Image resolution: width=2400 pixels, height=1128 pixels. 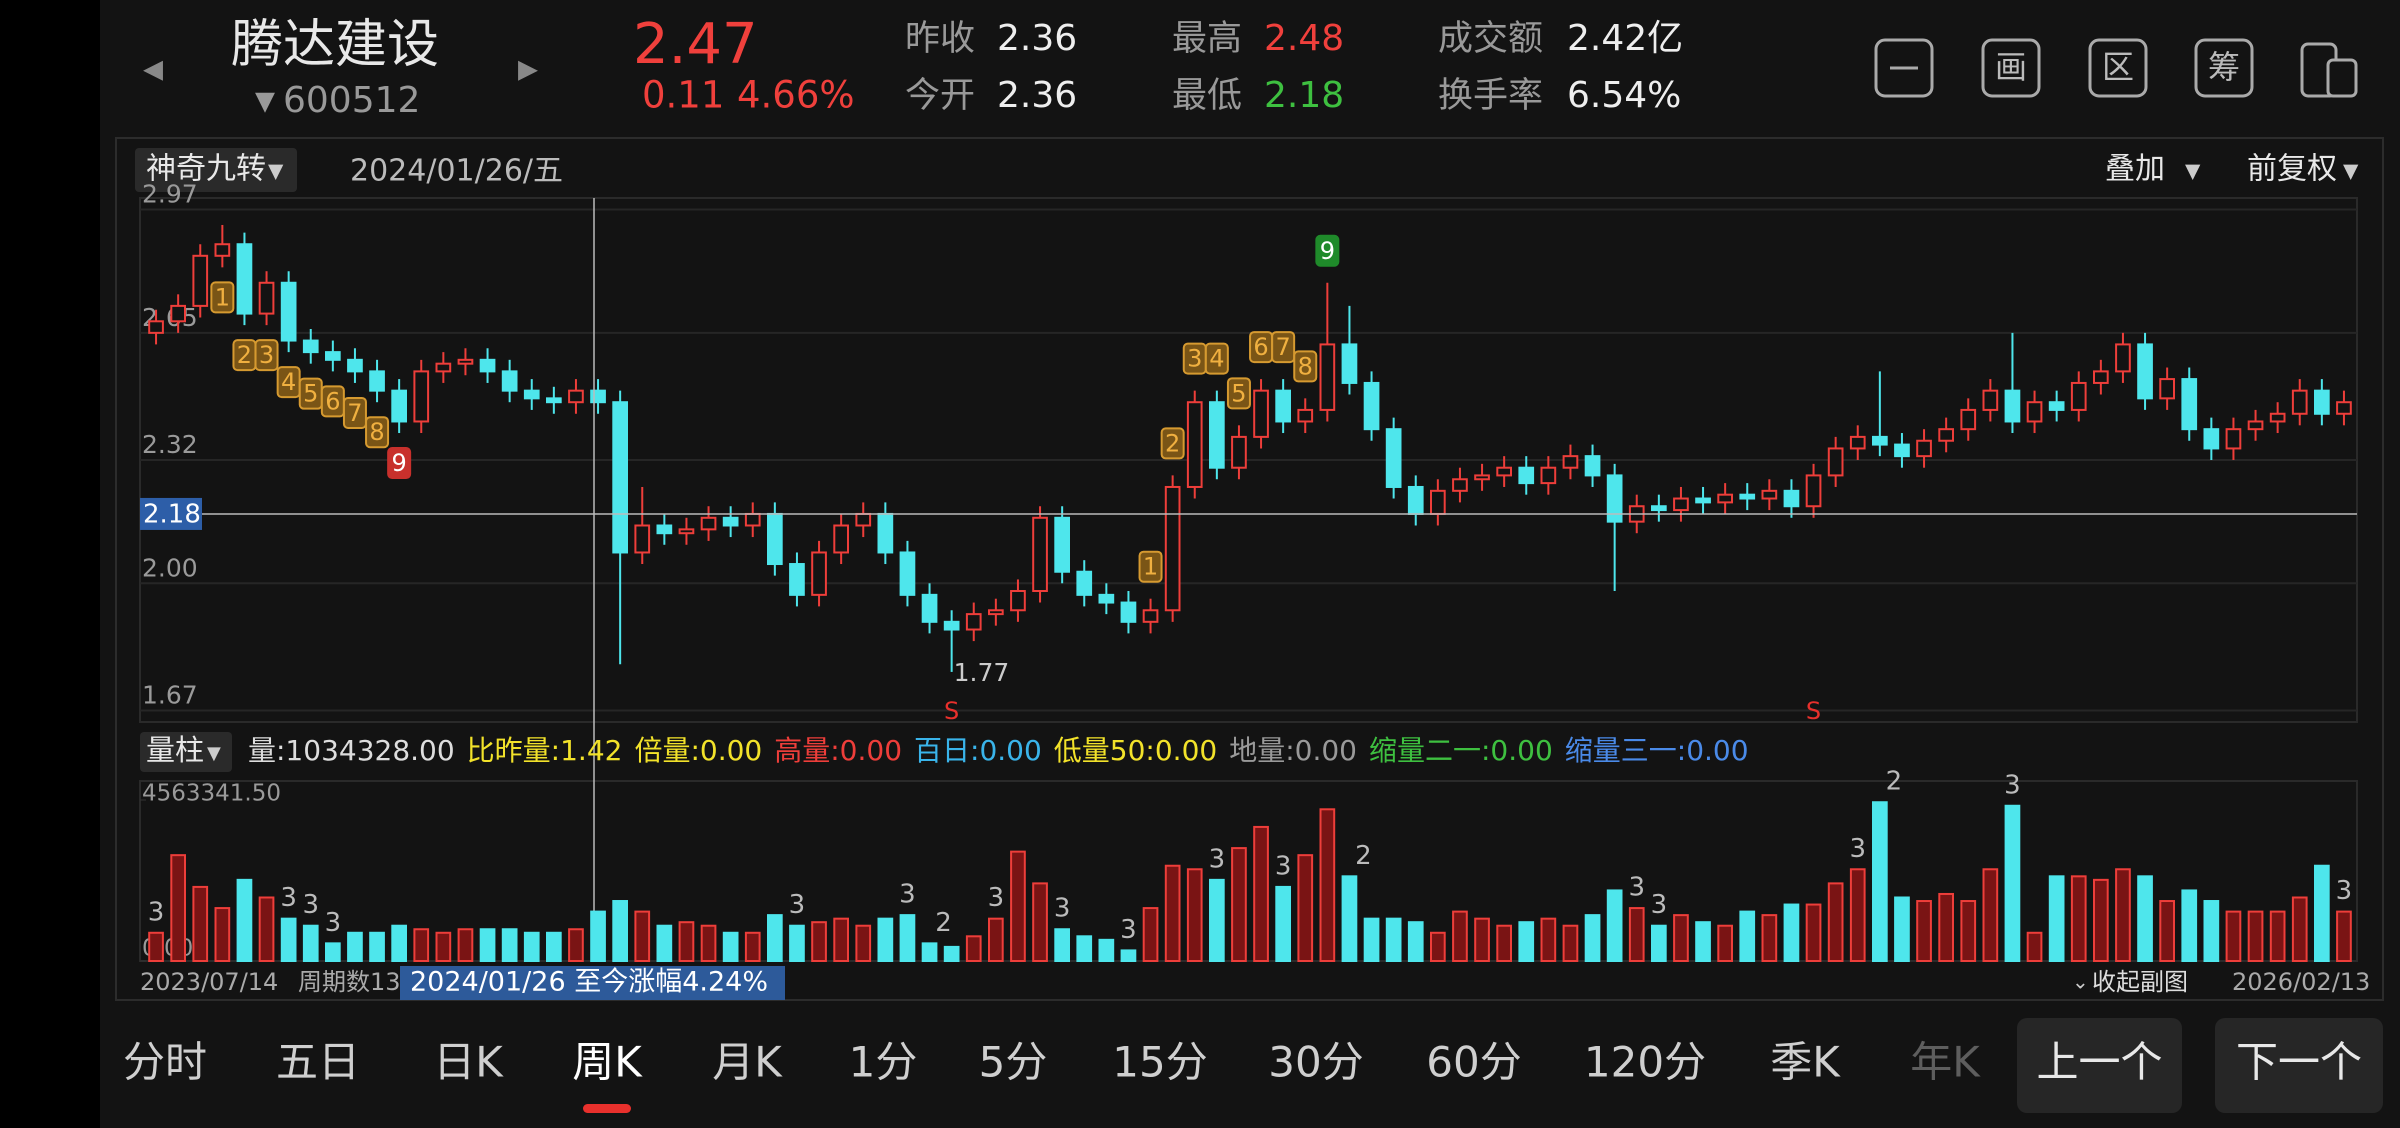 I want to click on volume-indicator-select, so click(x=186, y=752).